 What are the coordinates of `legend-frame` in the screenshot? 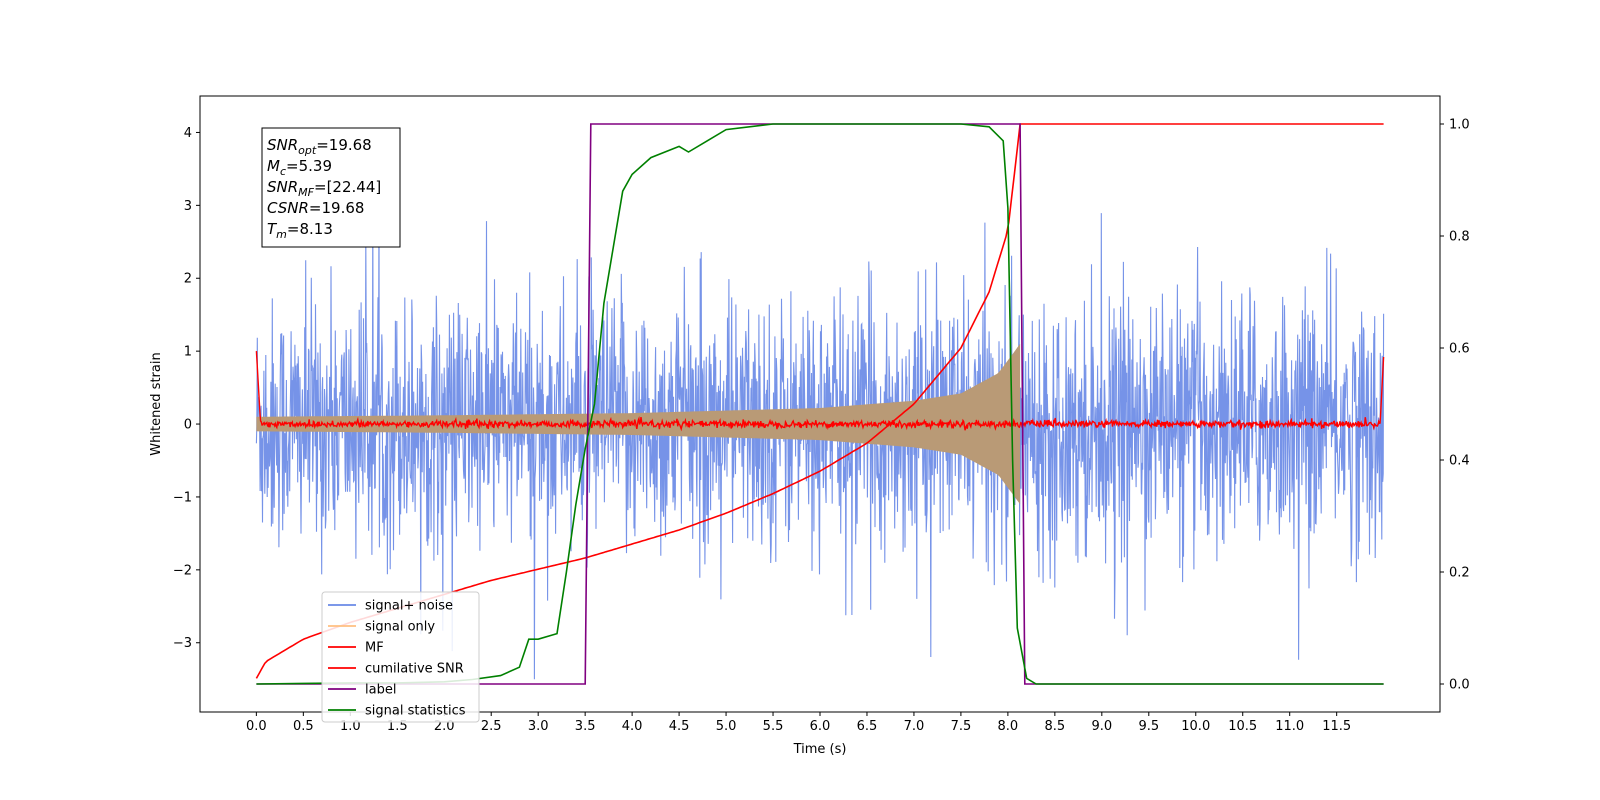 It's located at (400, 657).